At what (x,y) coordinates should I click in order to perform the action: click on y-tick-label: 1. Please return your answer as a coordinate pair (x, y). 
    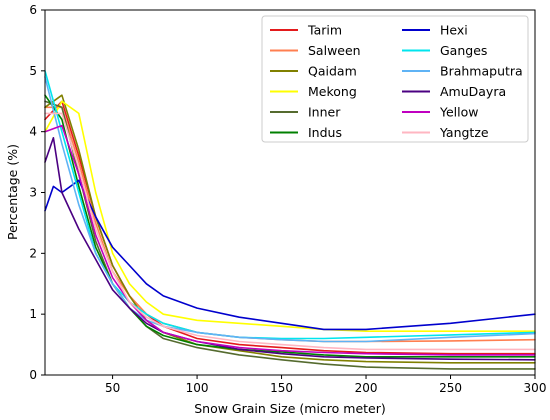
    Looking at the image, I should click on (33, 314).